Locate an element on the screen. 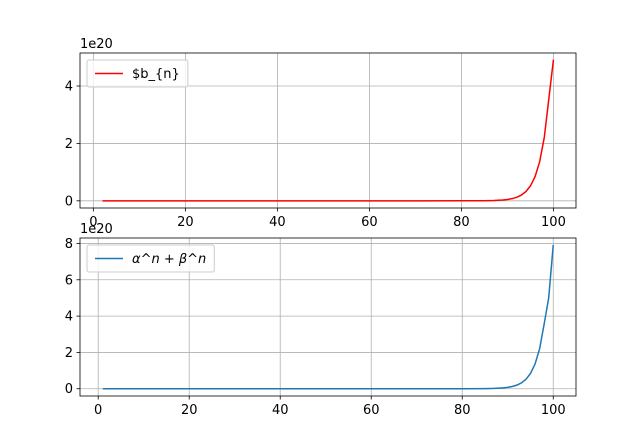  bottom-y-scale-label: 1e20 is located at coordinates (96, 229).